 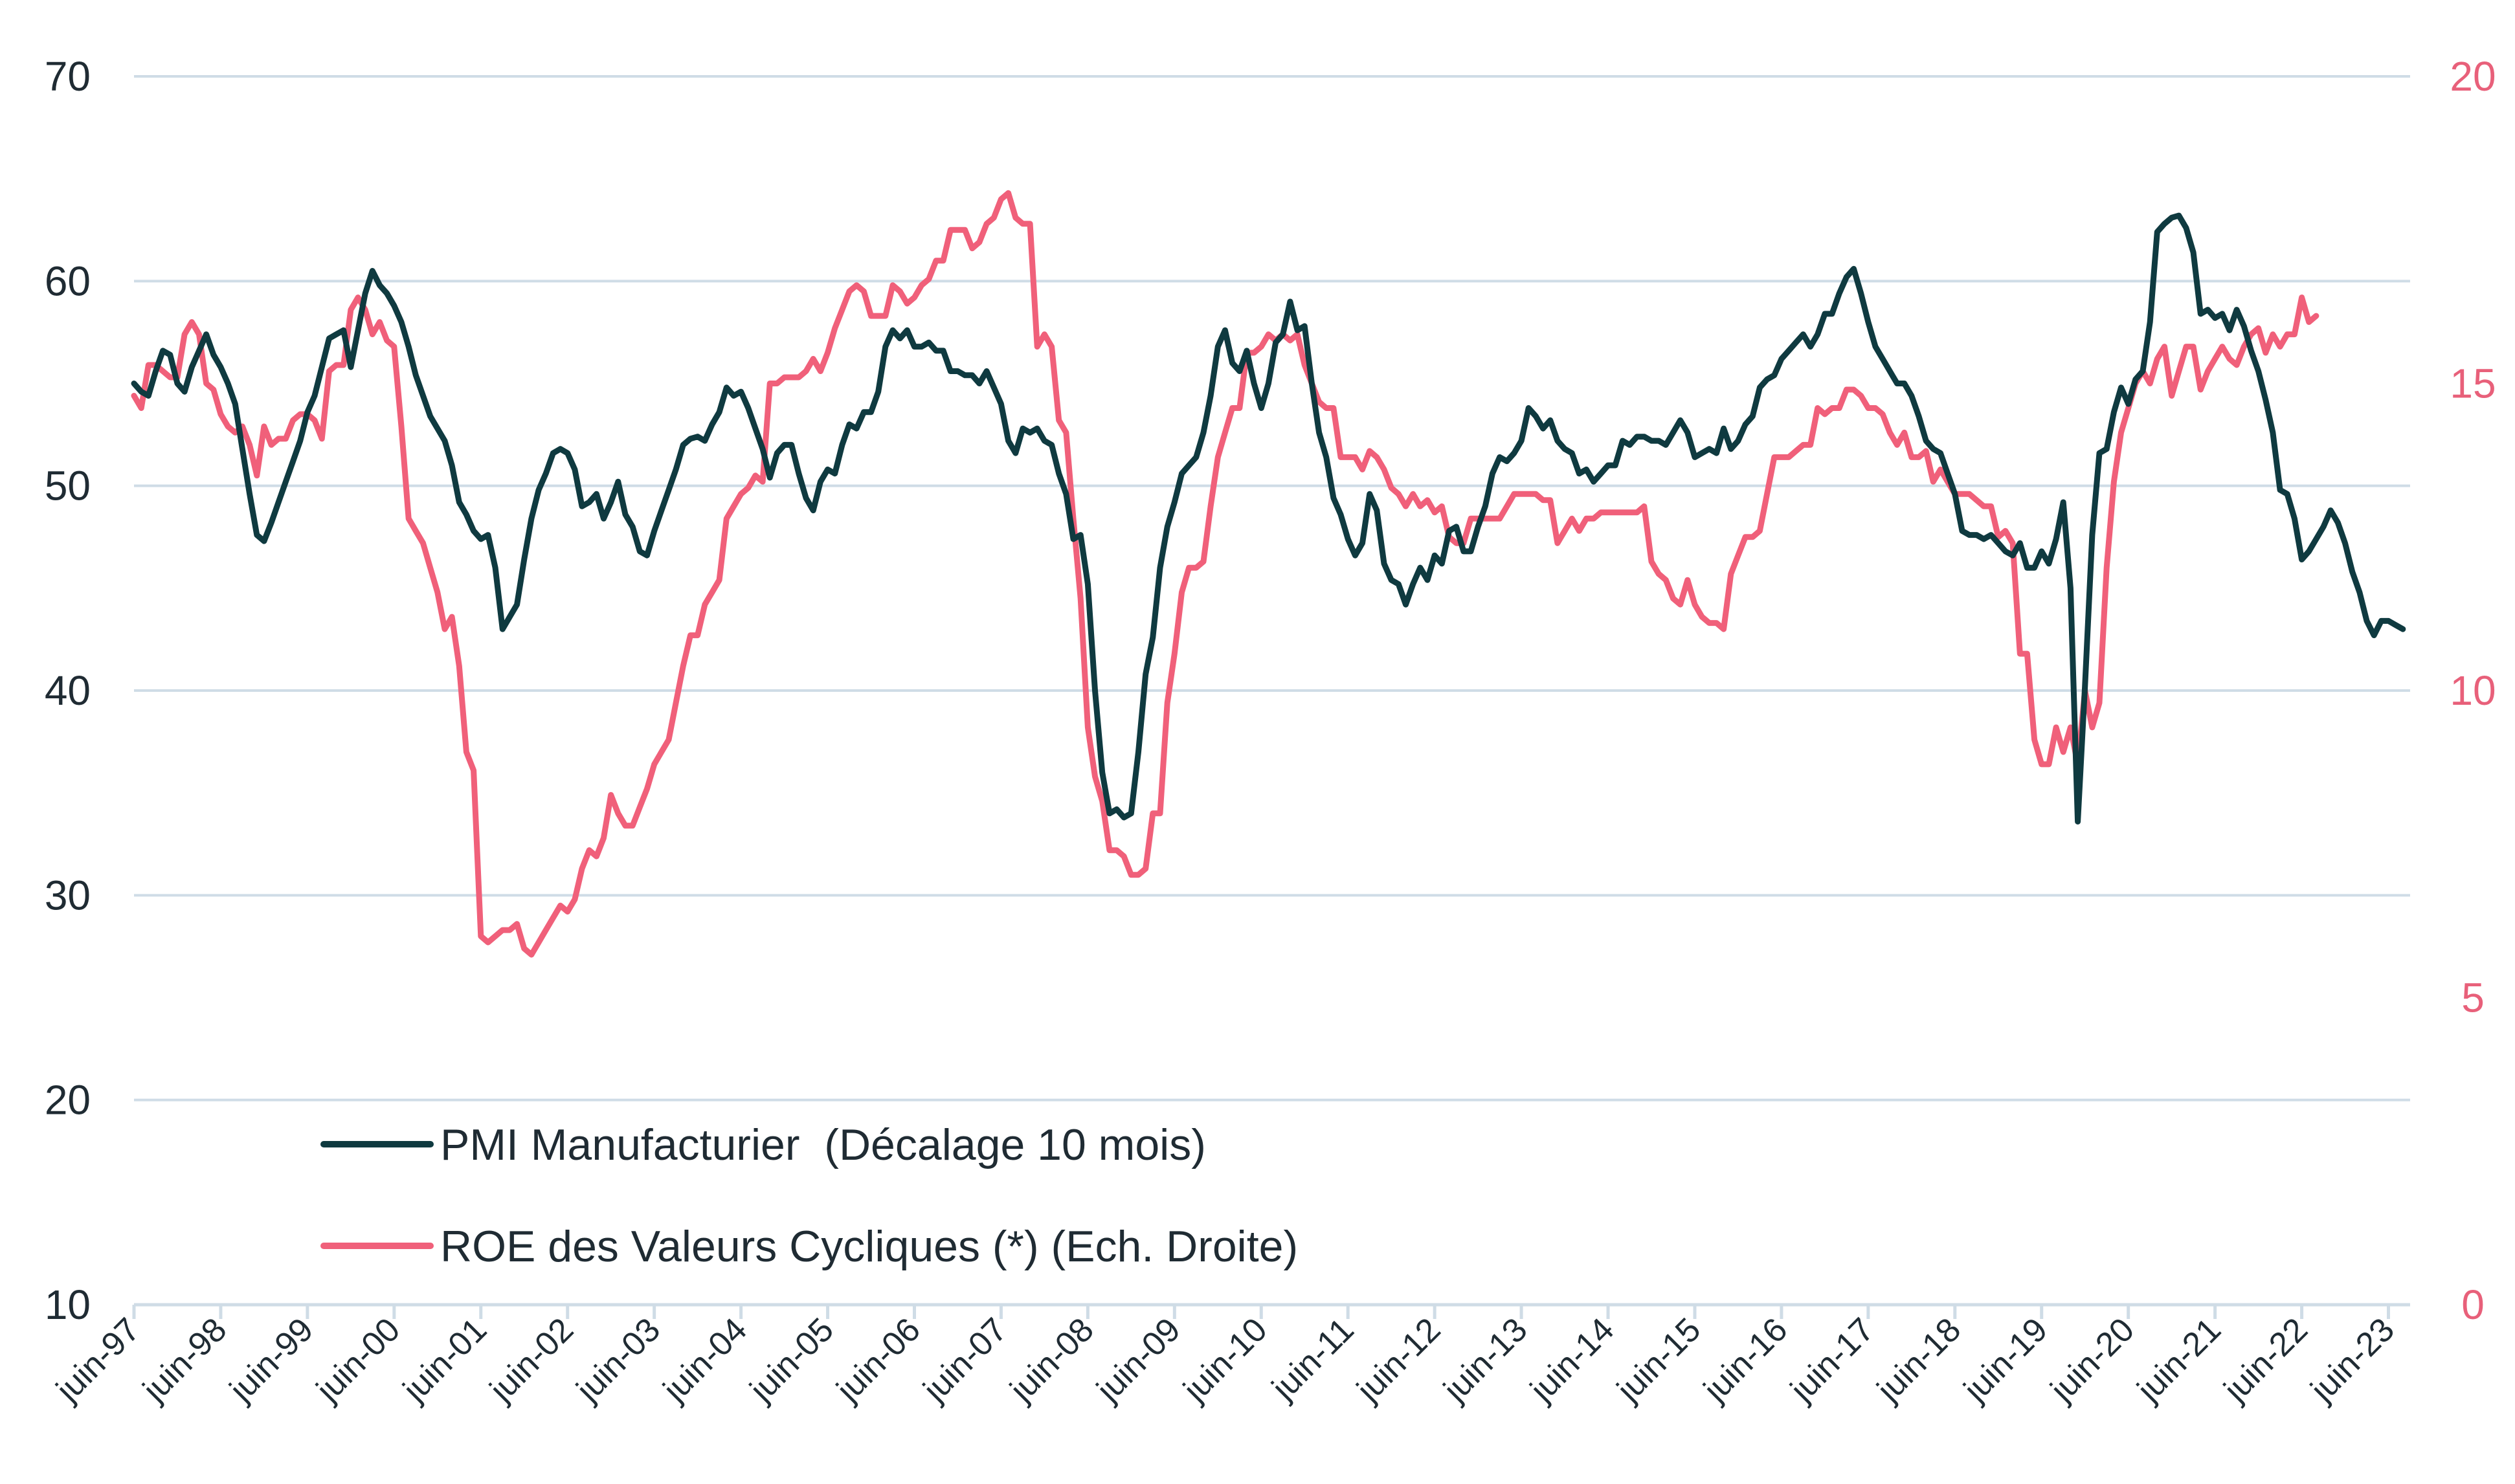 What do you see at coordinates (271, 1360) in the screenshot?
I see `x-tick-label: juin-99` at bounding box center [271, 1360].